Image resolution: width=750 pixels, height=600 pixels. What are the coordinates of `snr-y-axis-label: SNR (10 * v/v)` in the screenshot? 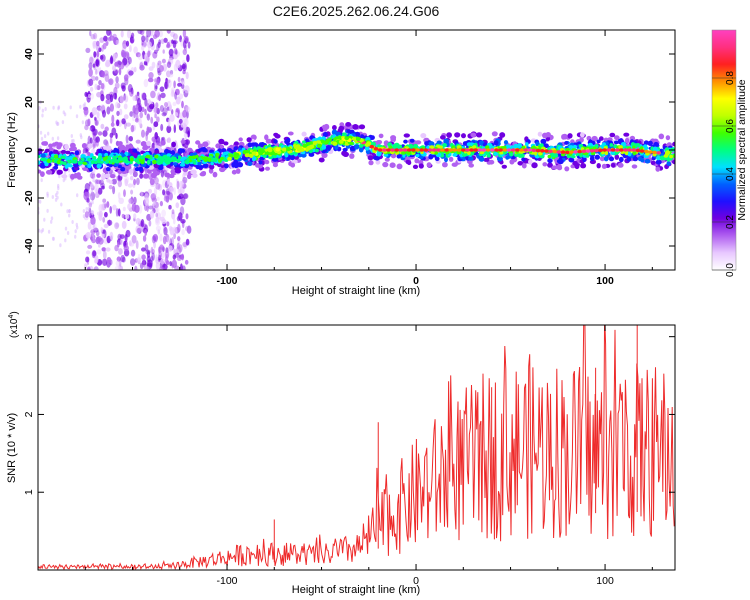 It's located at (12, 448).